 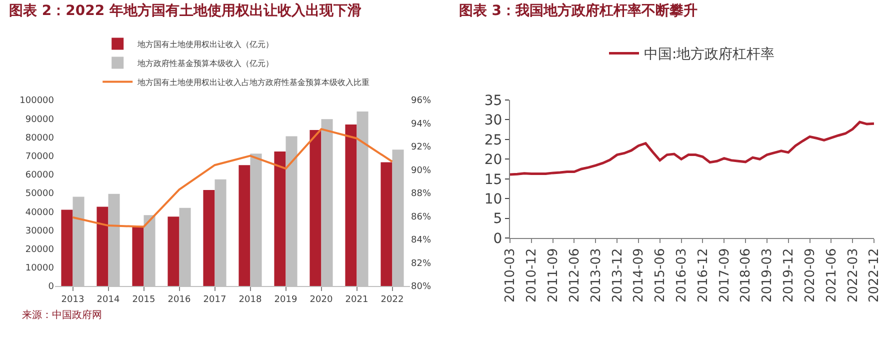 What do you see at coordinates (205, 63) in the screenshot?
I see `legend-label: 地方政府性基金预算本级收入（亿元）` at bounding box center [205, 63].